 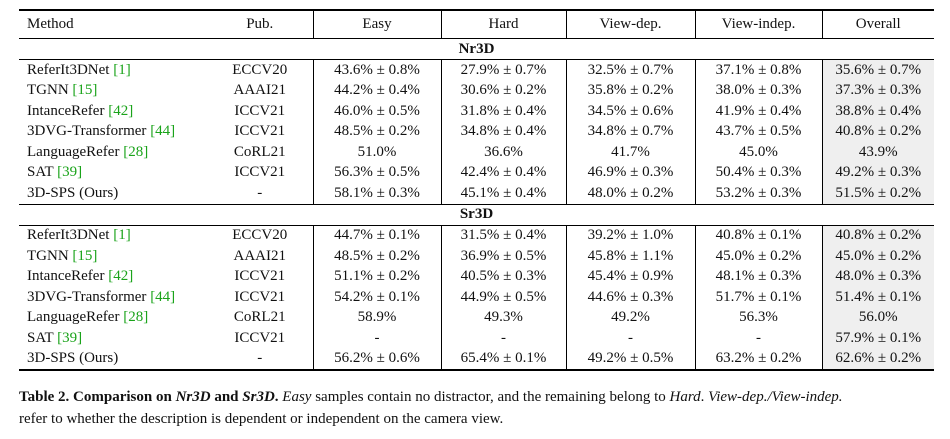 What do you see at coordinates (503, 338) in the screenshot?
I see `hard-cell: -` at bounding box center [503, 338].